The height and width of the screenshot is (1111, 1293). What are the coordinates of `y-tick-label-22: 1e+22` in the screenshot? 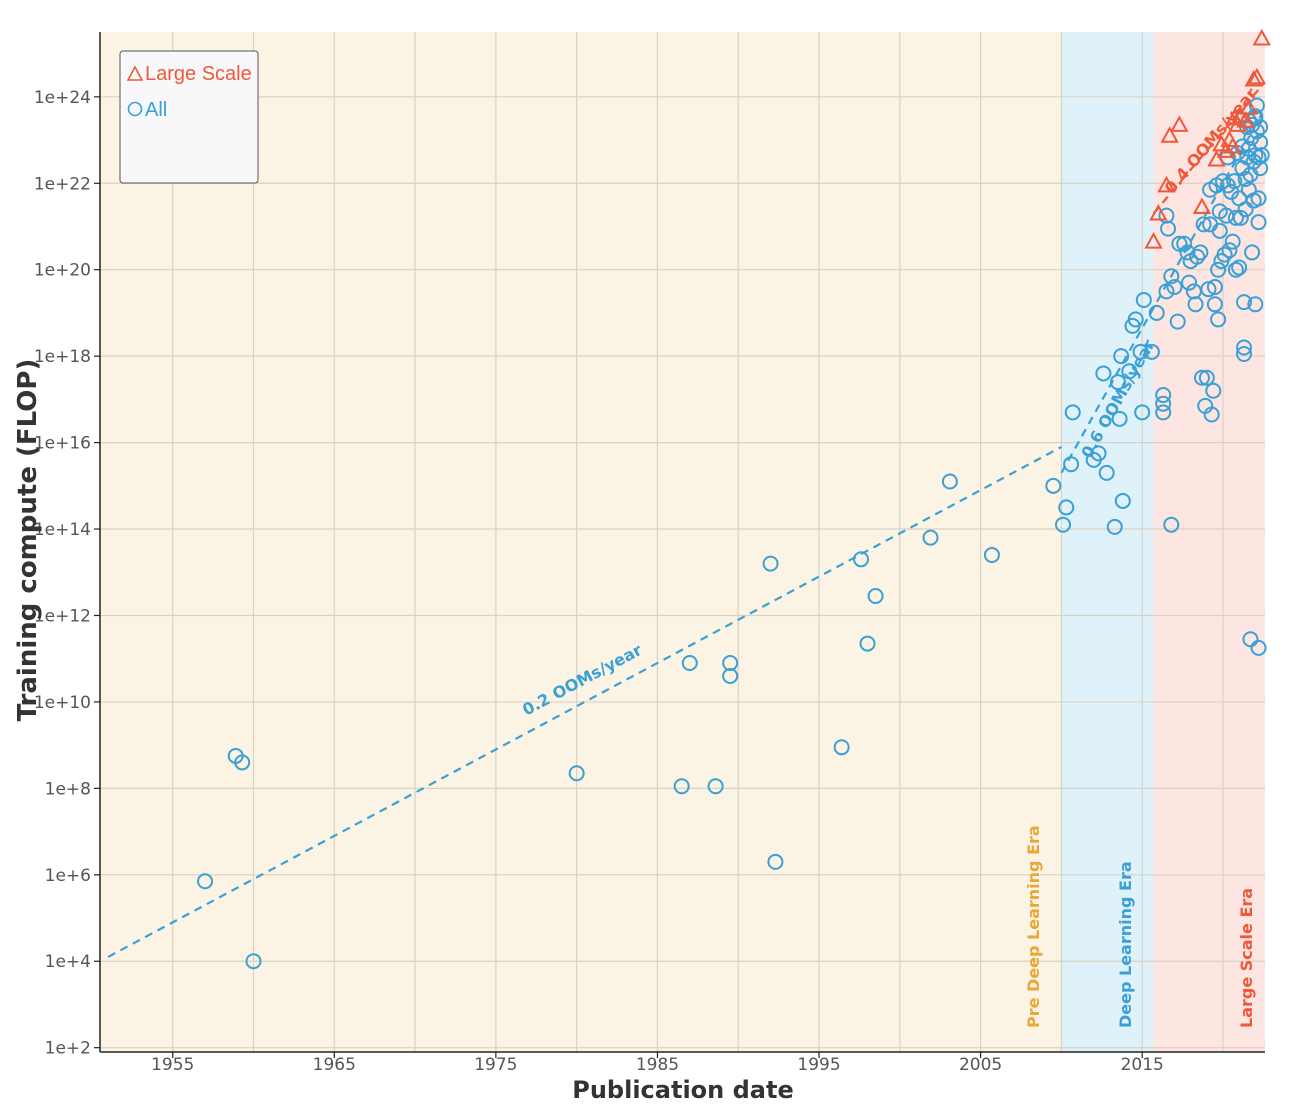 It's located at (62, 184).